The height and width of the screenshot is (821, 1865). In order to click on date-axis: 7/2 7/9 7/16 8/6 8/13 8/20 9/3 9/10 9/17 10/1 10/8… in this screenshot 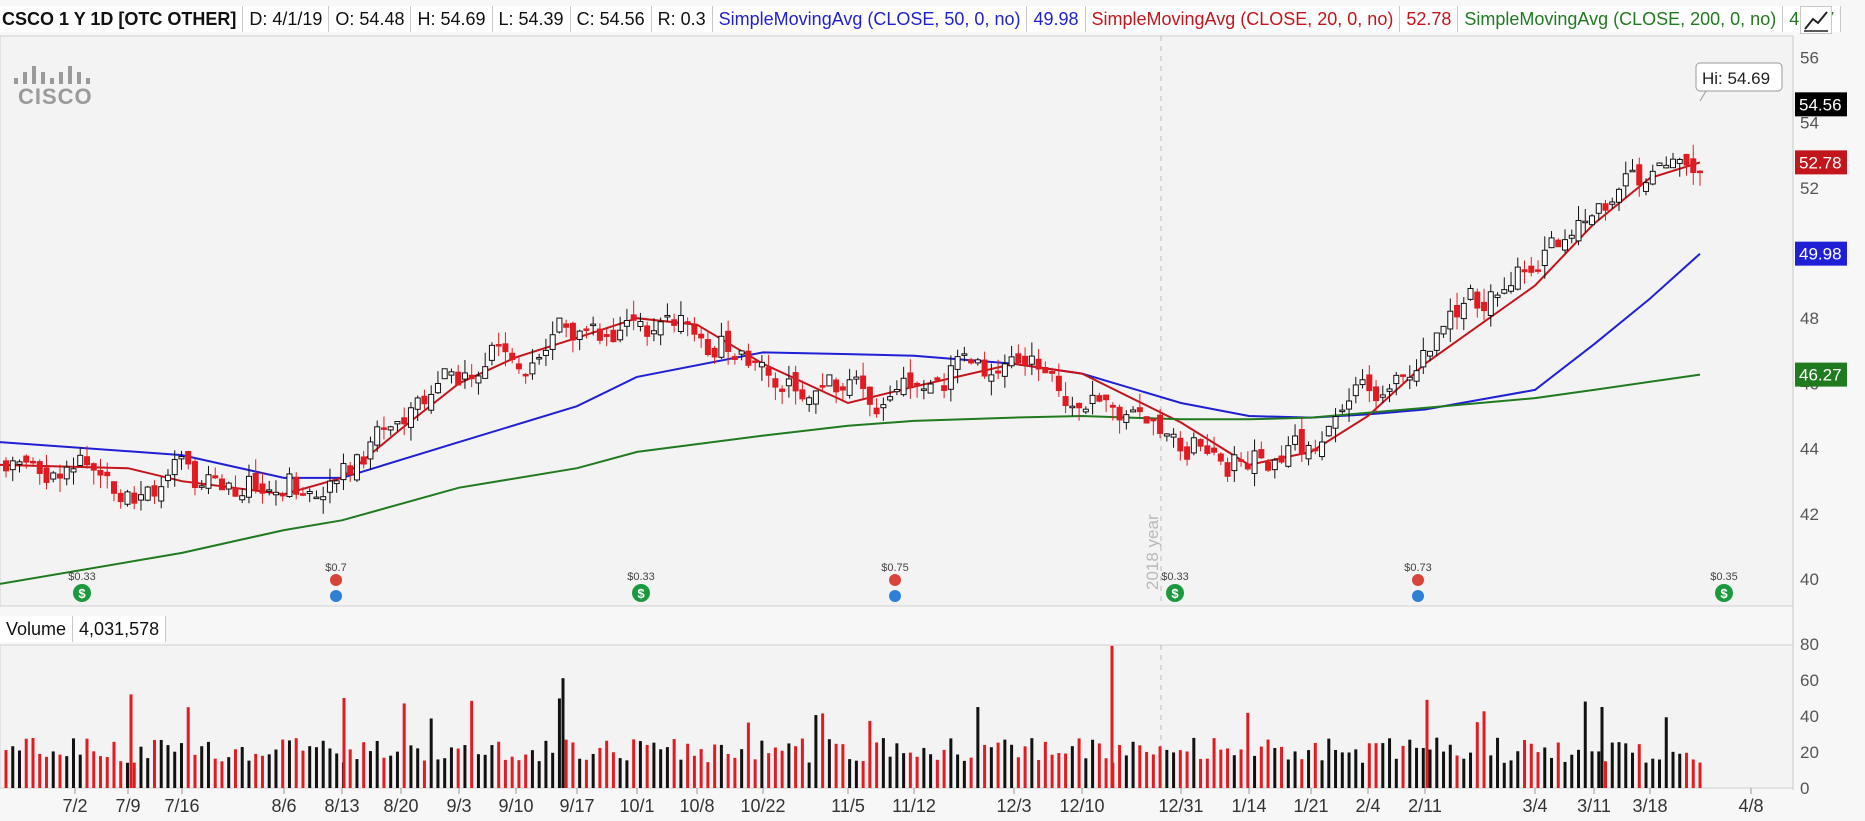, I will do `click(913, 802)`.